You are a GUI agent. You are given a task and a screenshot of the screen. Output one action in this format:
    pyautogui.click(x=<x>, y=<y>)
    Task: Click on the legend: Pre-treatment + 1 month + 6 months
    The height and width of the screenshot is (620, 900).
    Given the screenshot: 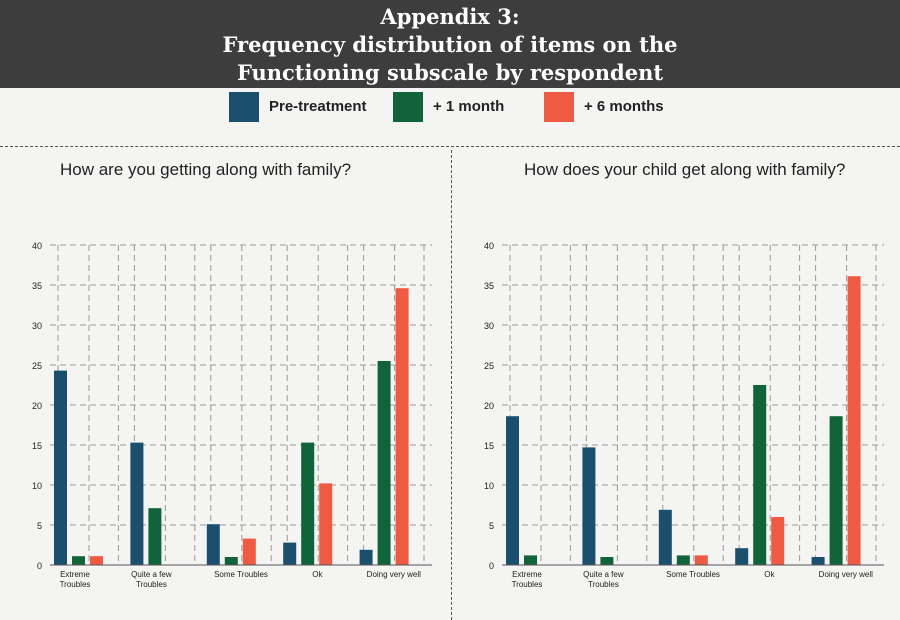 What is the action you would take?
    pyautogui.click(x=450, y=108)
    